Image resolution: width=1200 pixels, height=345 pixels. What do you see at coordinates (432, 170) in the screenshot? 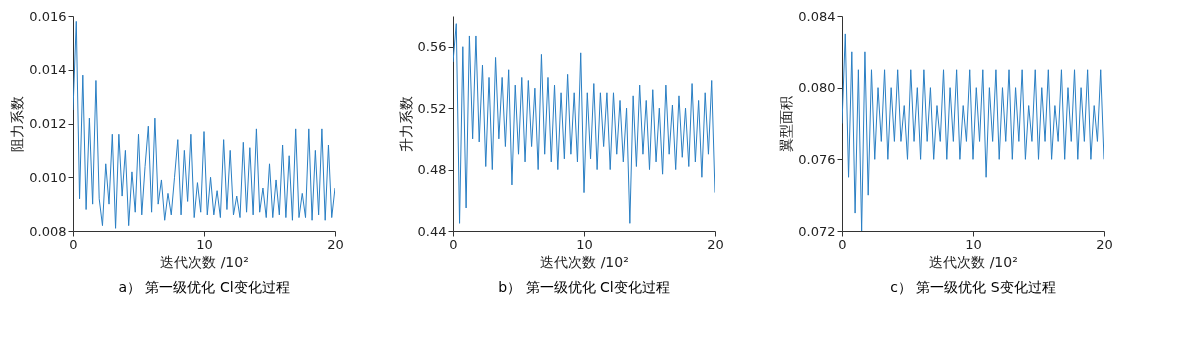
I see `y-tick-label: 0.48` at bounding box center [432, 170].